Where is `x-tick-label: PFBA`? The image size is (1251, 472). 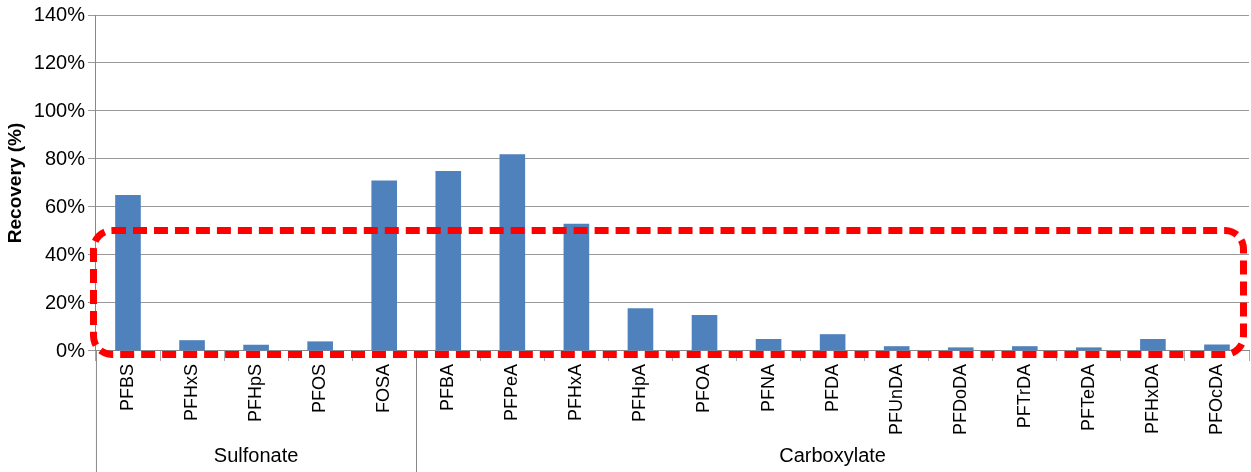 x-tick-label: PFBA is located at coordinates (447, 387).